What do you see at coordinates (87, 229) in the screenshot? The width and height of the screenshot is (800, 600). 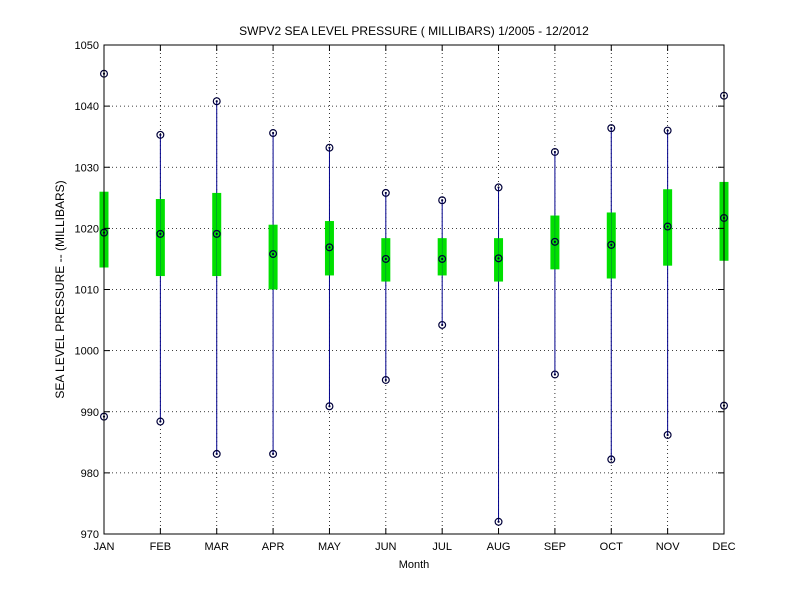 I see `y-tick-label: 1020` at bounding box center [87, 229].